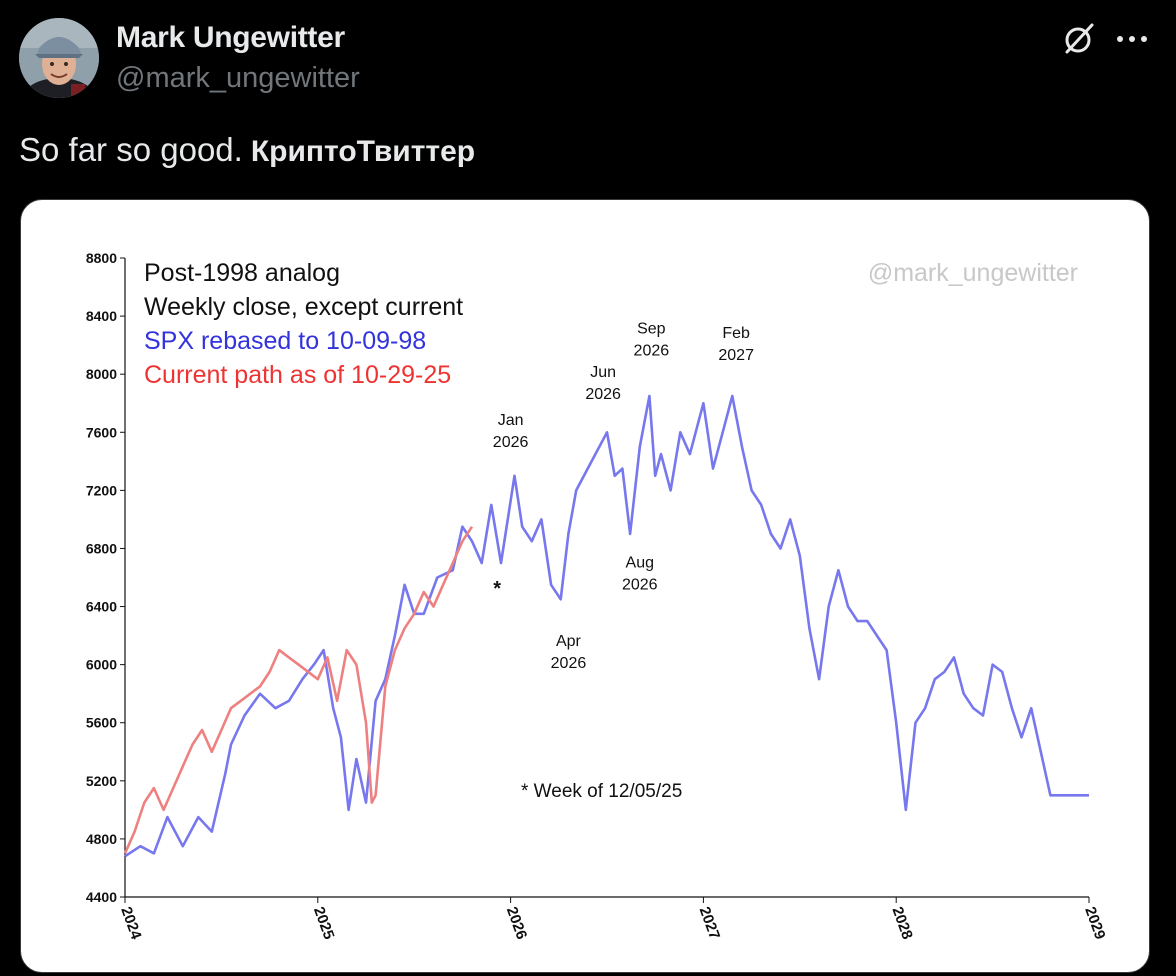 This screenshot has height=976, width=1176. I want to click on y-tick-label: 5600, so click(101, 723).